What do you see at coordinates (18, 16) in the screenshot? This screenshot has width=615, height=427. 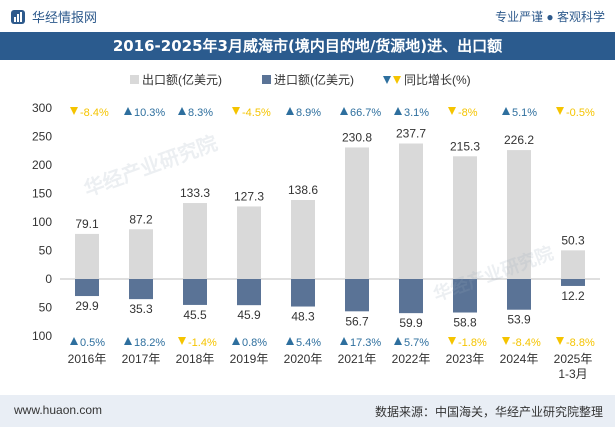 I see `huajing-logo-icon` at bounding box center [18, 16].